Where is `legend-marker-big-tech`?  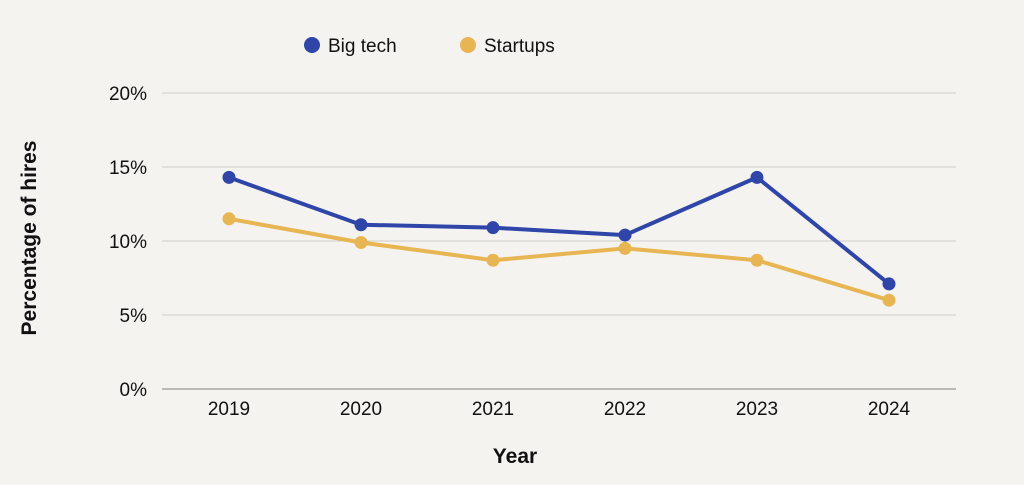 legend-marker-big-tech is located at coordinates (312, 45).